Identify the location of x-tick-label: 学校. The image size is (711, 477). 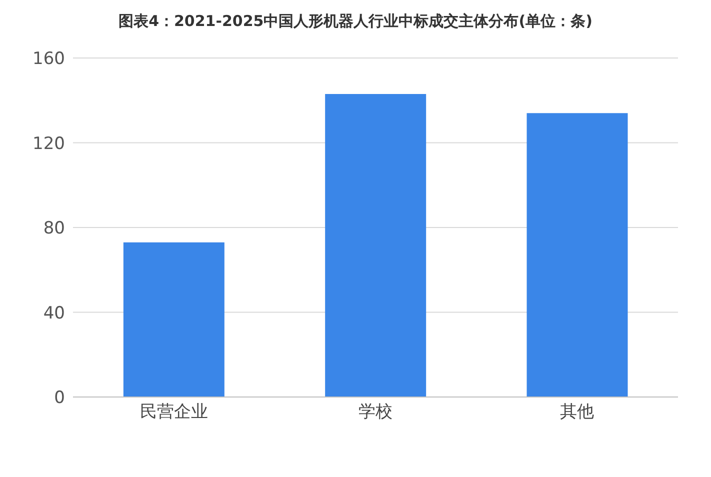
(375, 412).